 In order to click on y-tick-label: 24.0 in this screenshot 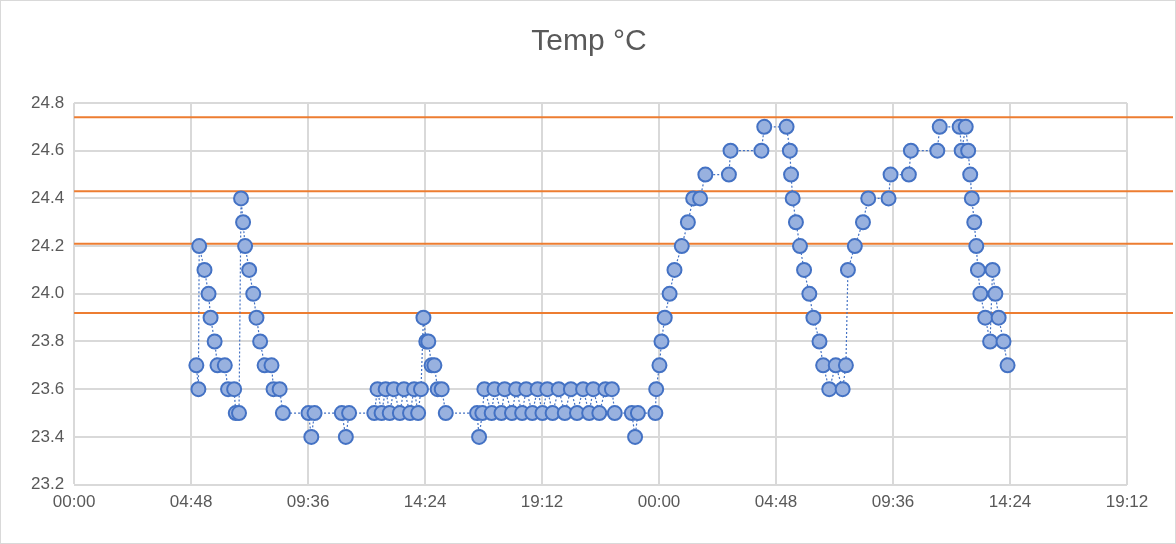, I will do `click(47, 293)`.